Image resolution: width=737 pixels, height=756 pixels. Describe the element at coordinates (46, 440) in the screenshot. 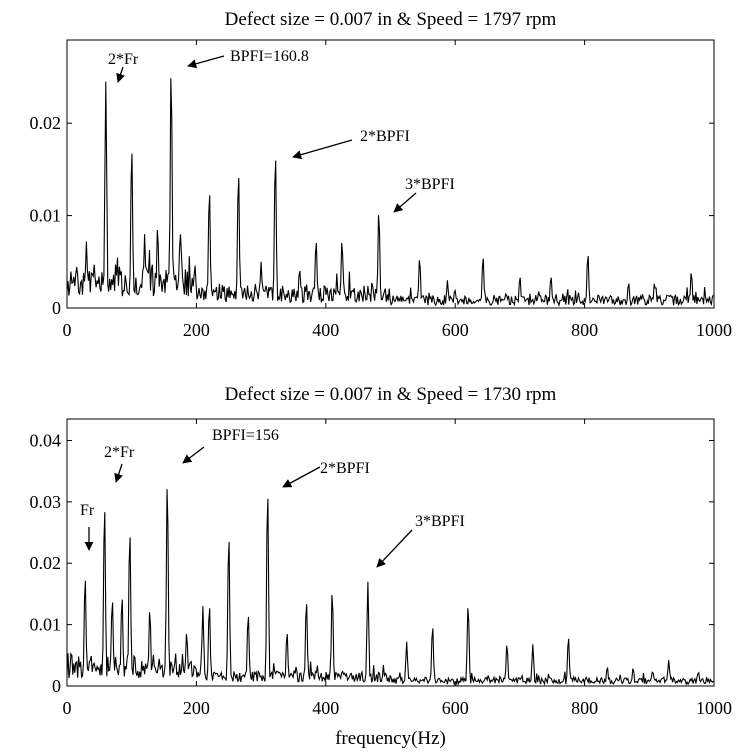

I see `y-tick-label: 0.04` at that location.